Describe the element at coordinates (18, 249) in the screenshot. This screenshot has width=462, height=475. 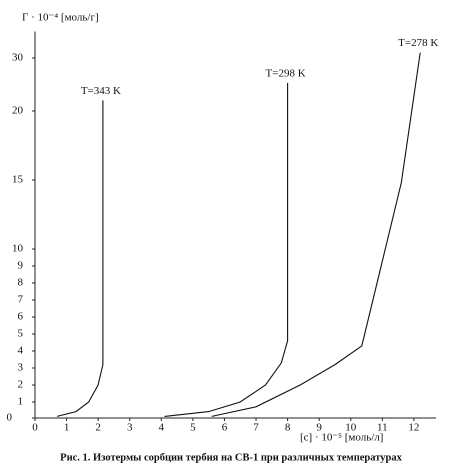
I see `y-tick-label: 10` at that location.